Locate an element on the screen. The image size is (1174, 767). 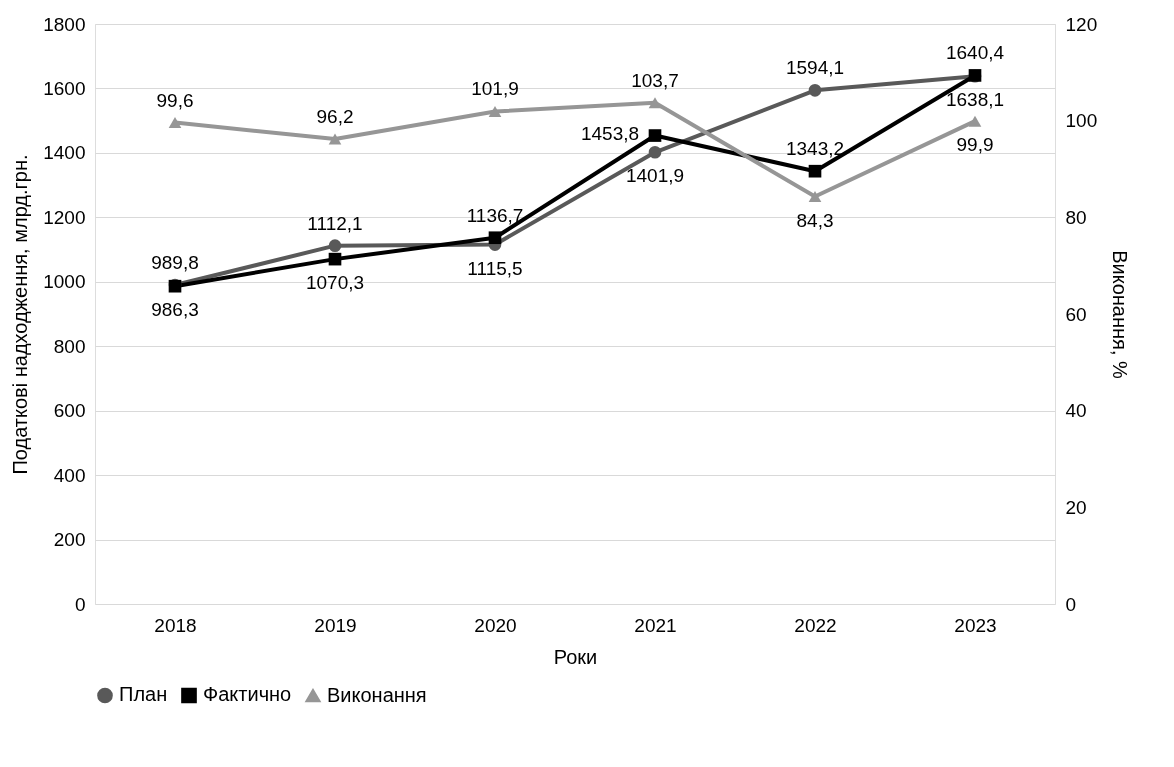
y-tick-label: 1800 is located at coordinates (64, 24).